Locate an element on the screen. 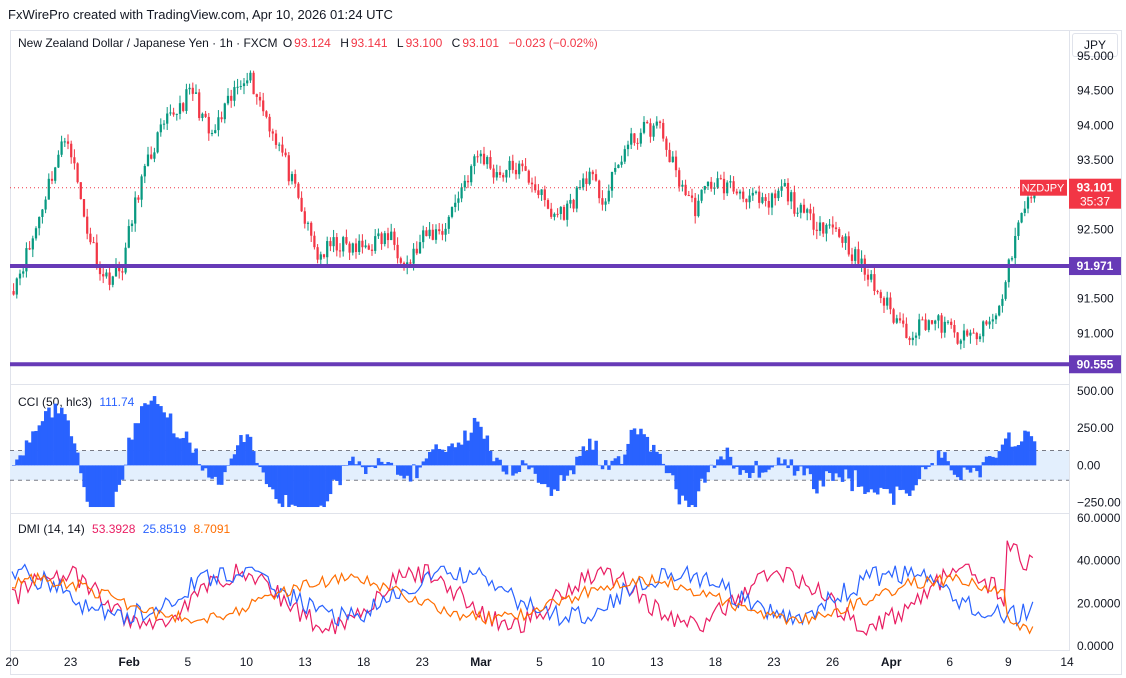  pane-separator-price-cci is located at coordinates (540, 384).